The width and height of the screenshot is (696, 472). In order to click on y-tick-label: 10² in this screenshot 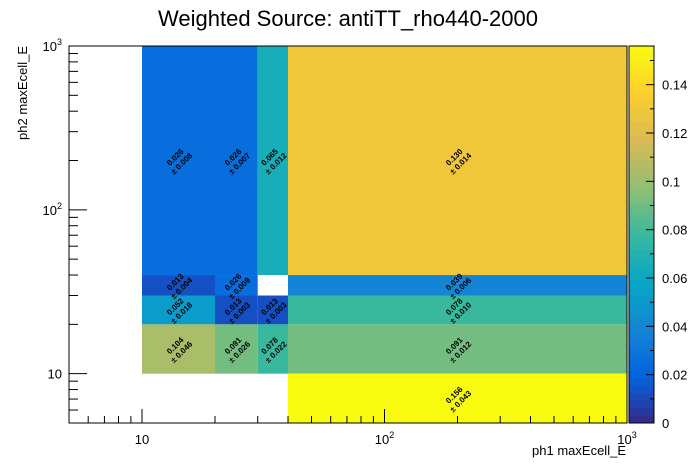, I will do `click(52, 209)`.